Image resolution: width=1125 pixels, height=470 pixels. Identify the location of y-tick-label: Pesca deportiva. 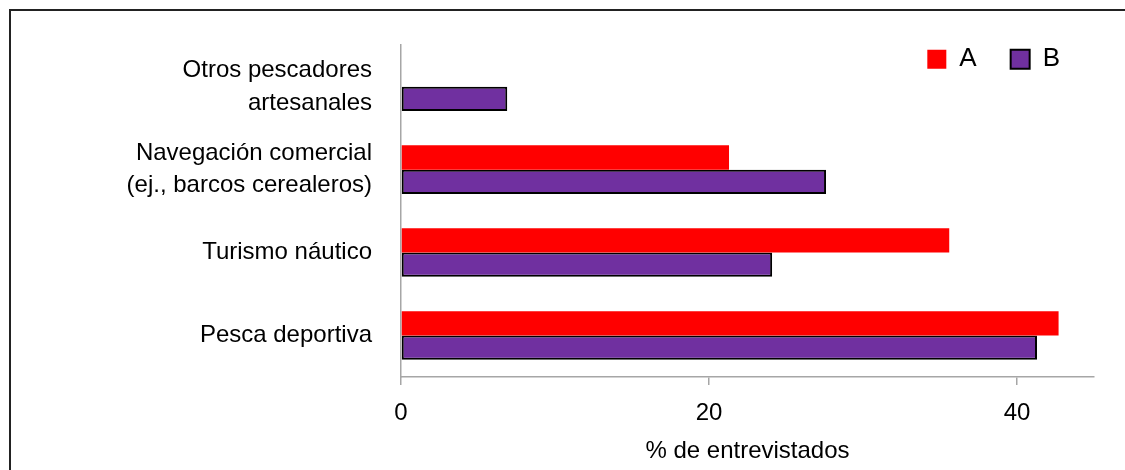
(286, 334).